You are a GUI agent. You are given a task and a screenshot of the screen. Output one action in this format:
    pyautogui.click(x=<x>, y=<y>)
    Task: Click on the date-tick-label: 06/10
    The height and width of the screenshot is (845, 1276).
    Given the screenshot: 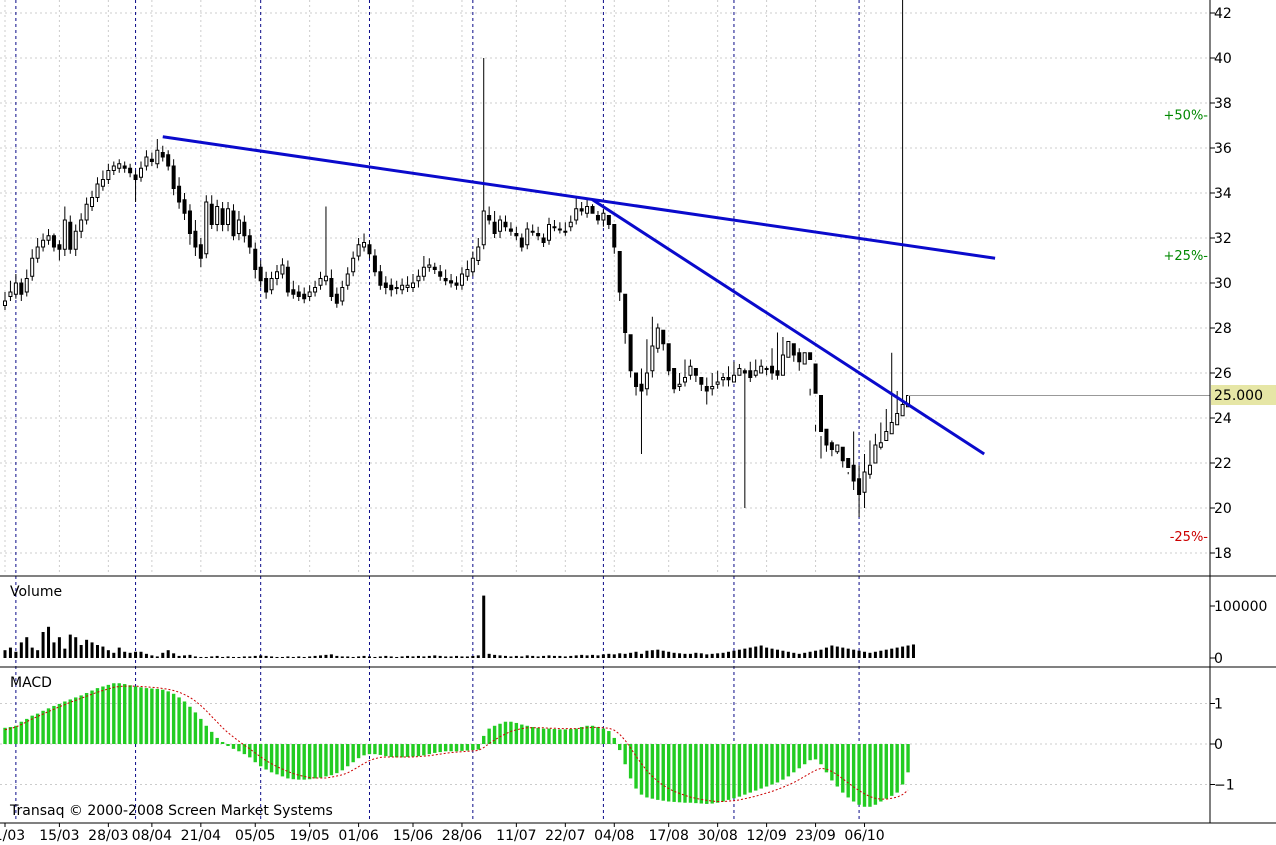 What is the action you would take?
    pyautogui.click(x=864, y=836)
    